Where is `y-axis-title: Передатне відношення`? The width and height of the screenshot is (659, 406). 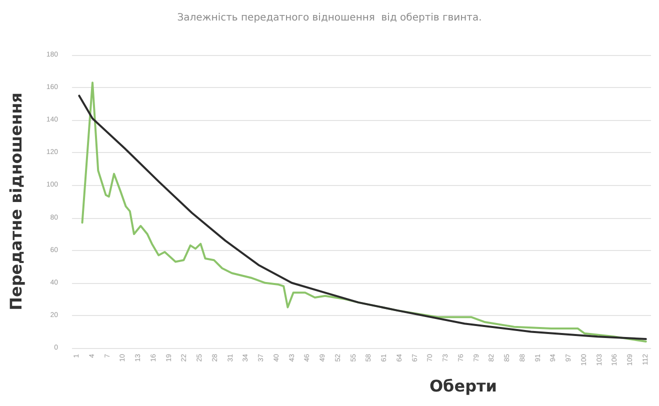 y-axis-title: Передатне відношення is located at coordinates (16, 201).